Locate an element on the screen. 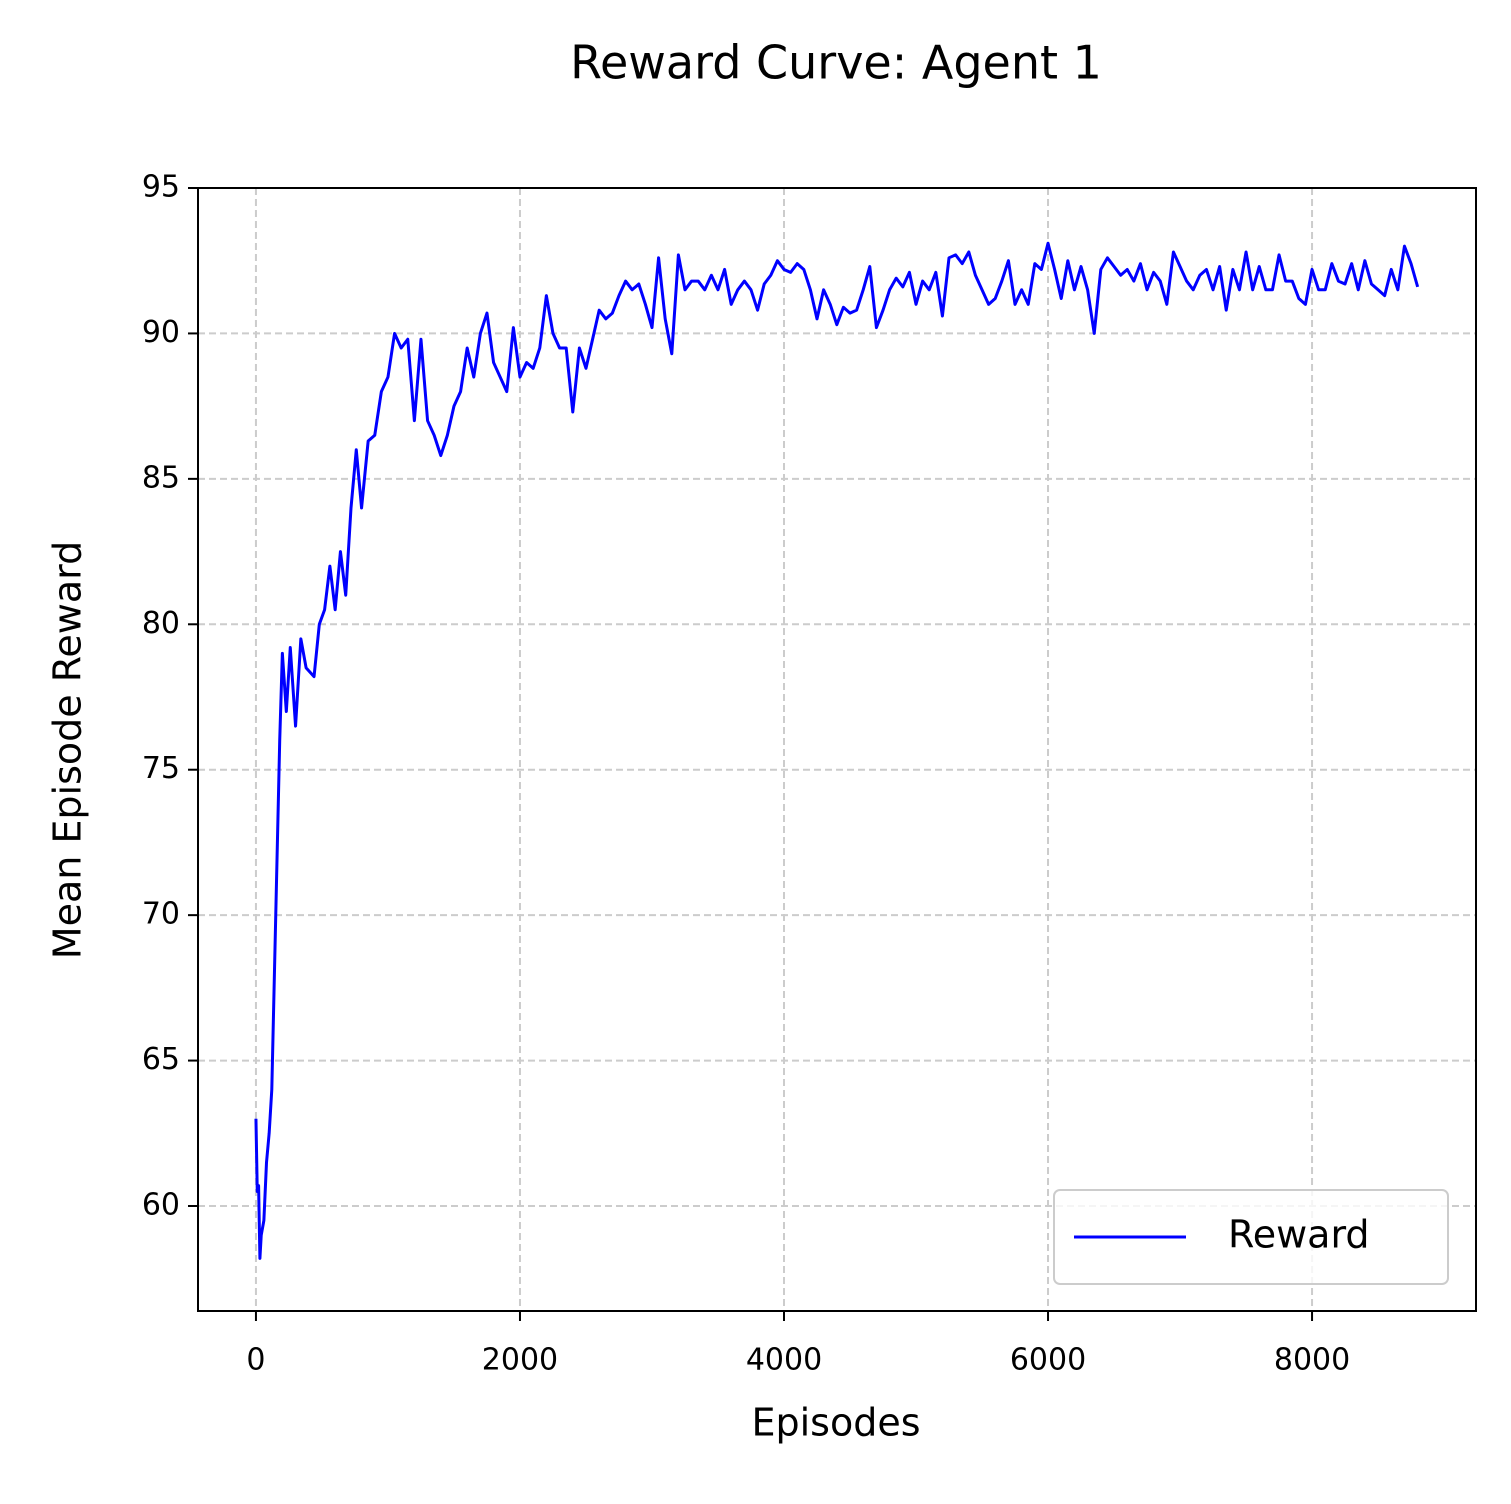  y-tick-label: 65 is located at coordinates (161, 1059).